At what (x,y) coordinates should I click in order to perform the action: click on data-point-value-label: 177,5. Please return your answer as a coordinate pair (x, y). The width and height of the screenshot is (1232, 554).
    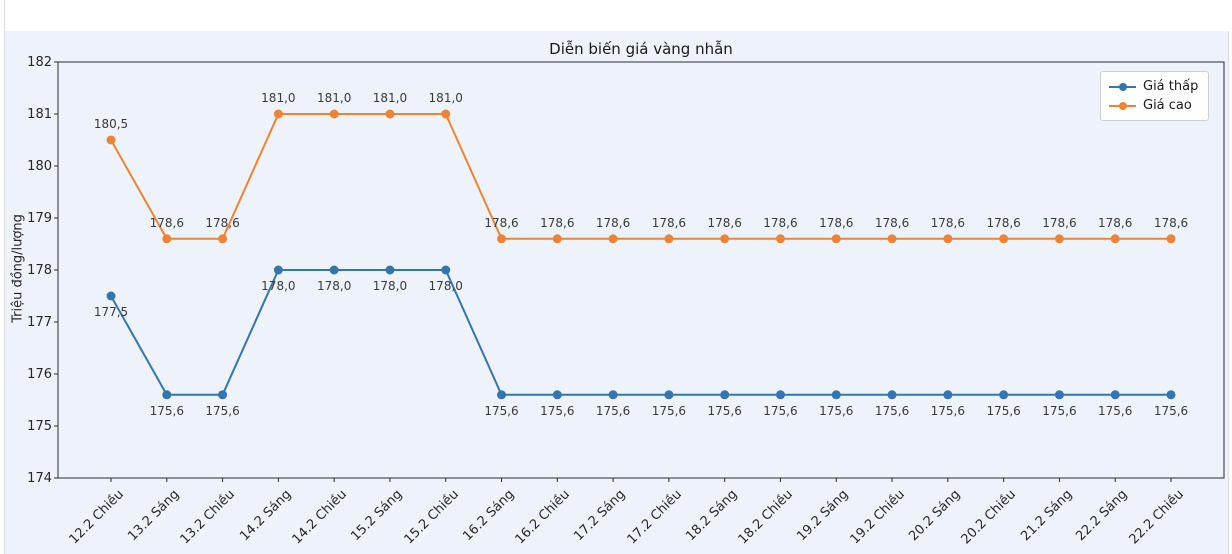
    Looking at the image, I should click on (111, 312).